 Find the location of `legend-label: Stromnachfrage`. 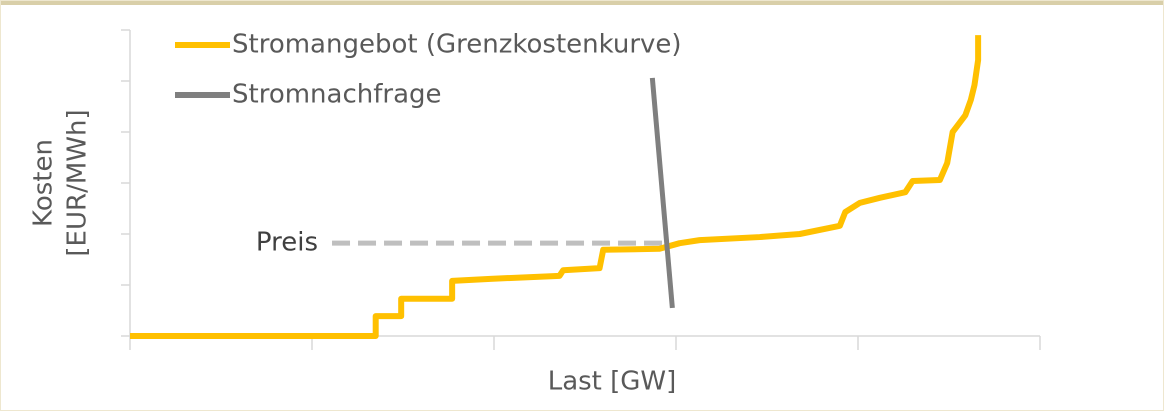

legend-label: Stromnachfrage is located at coordinates (337, 95).